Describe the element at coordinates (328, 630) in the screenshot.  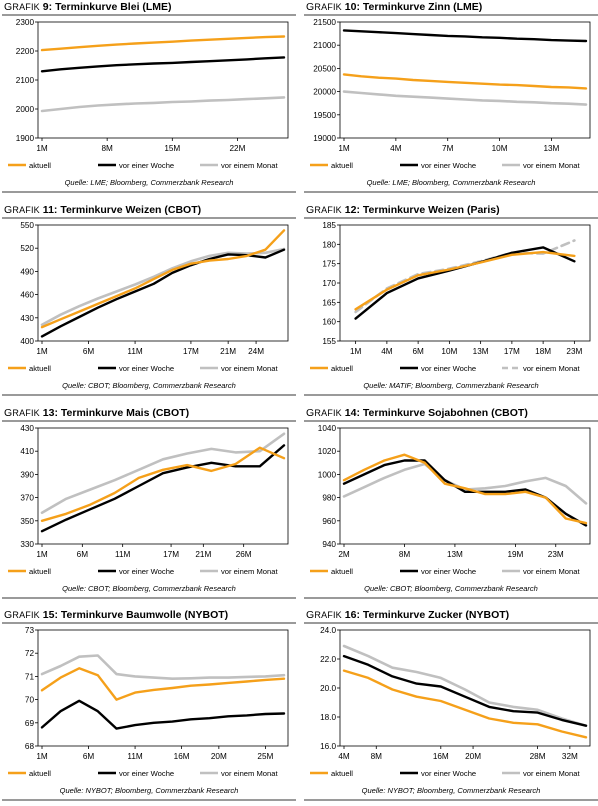
I see `y-tick-label: 24.0` at that location.